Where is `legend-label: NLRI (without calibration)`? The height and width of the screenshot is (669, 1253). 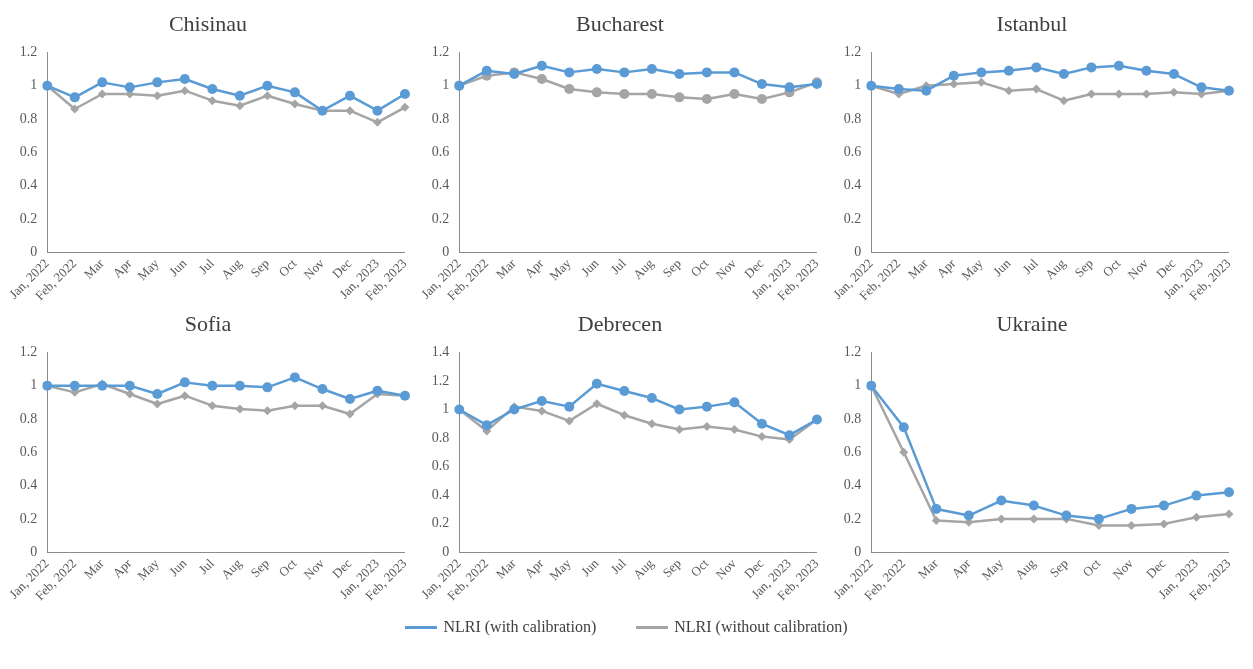
legend-label: NLRI (without calibration) is located at coordinates (761, 627).